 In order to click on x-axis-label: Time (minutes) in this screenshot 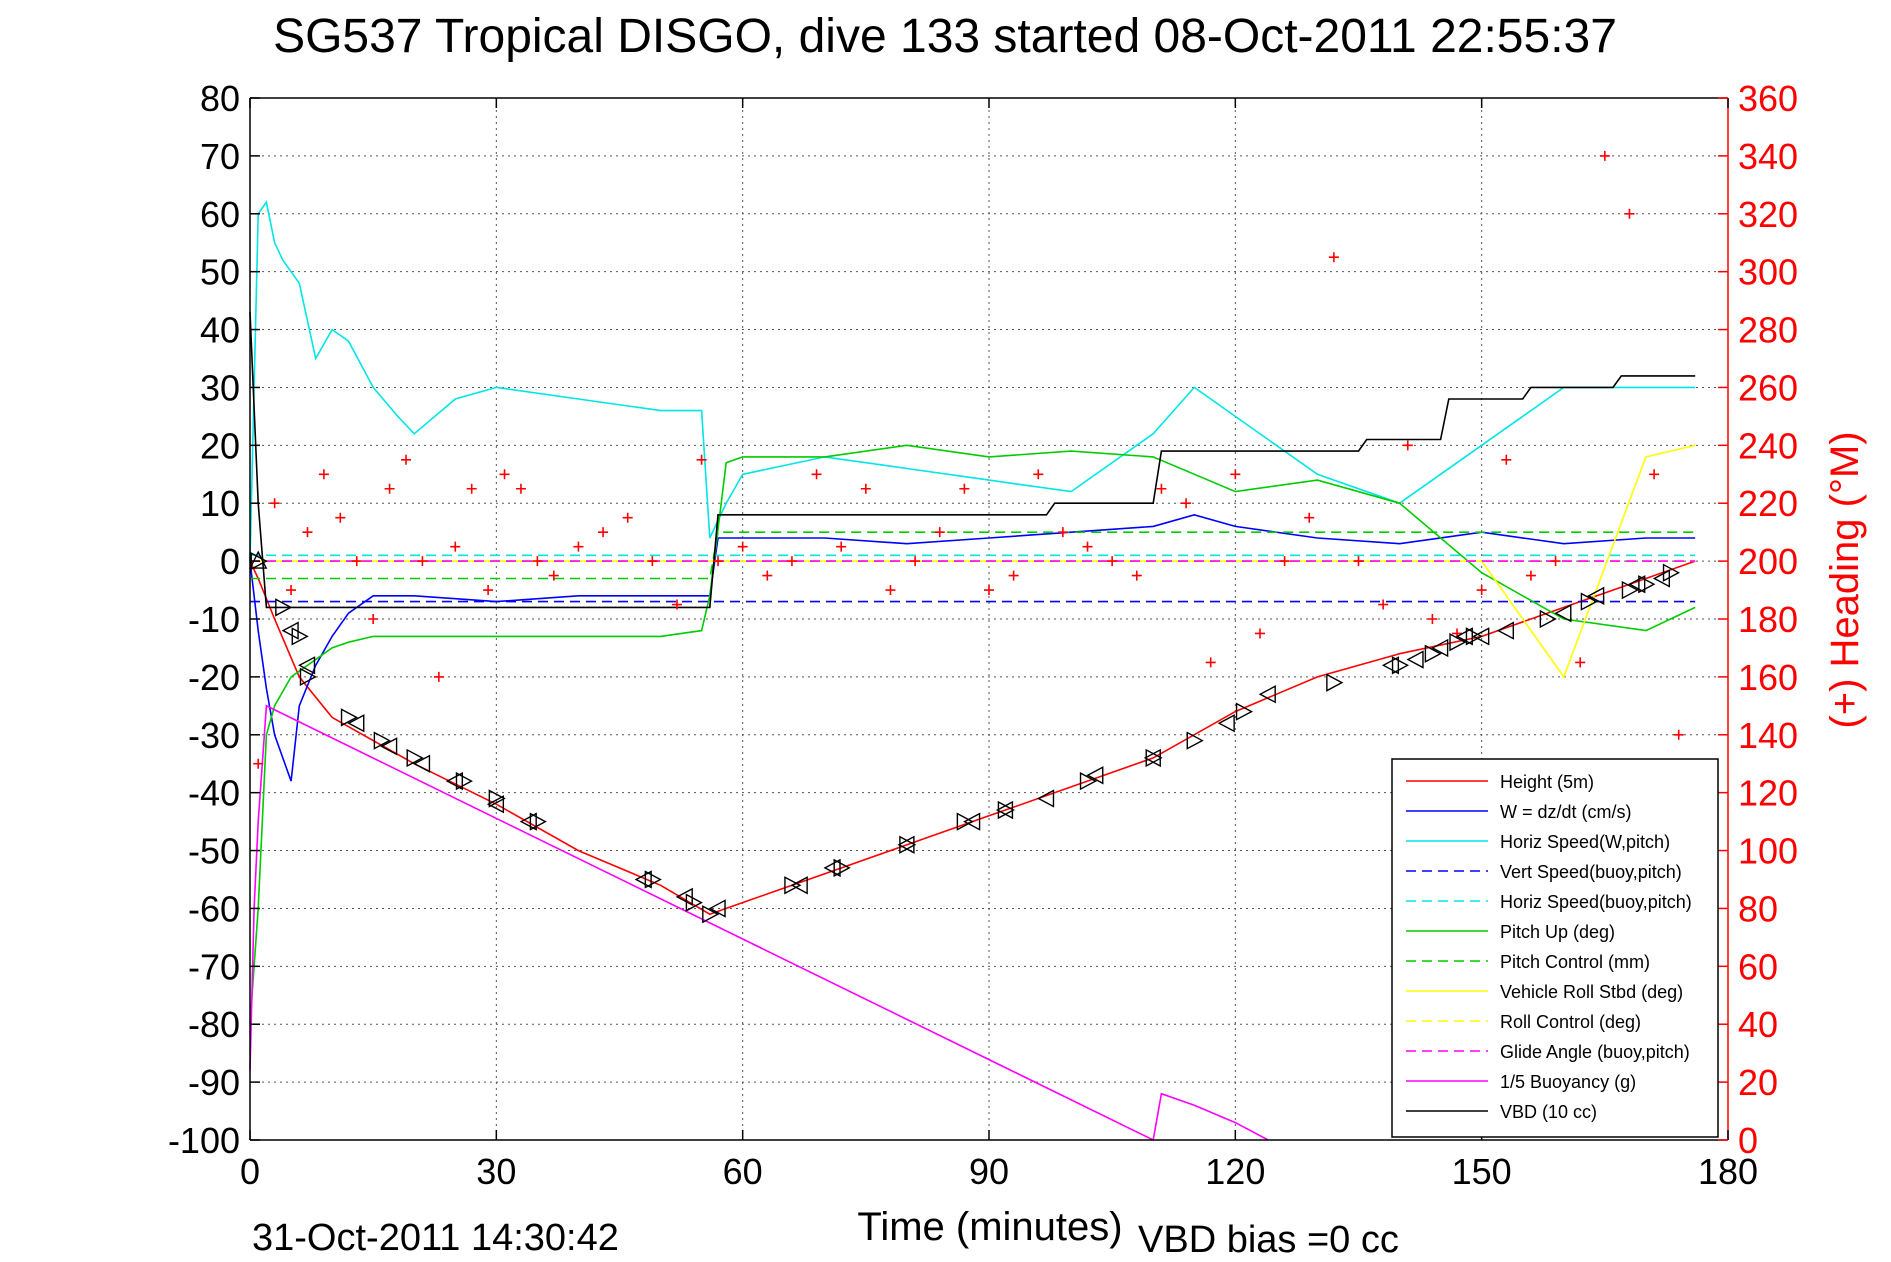, I will do `click(989, 1227)`.